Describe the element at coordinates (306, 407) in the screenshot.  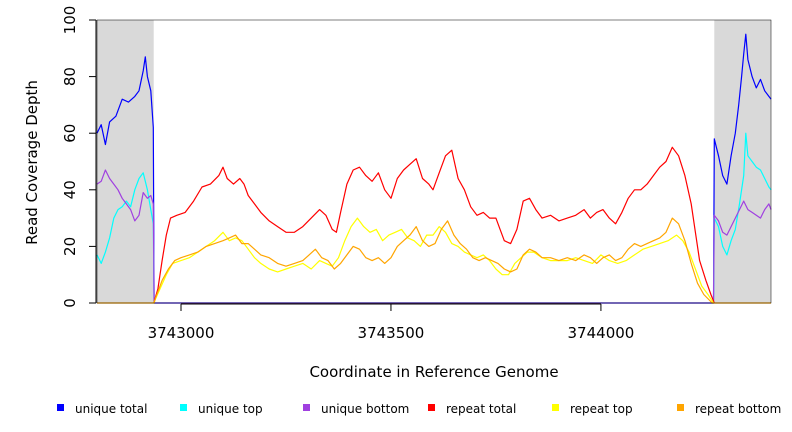
I see `legend-swatch-unique-bottom` at that location.